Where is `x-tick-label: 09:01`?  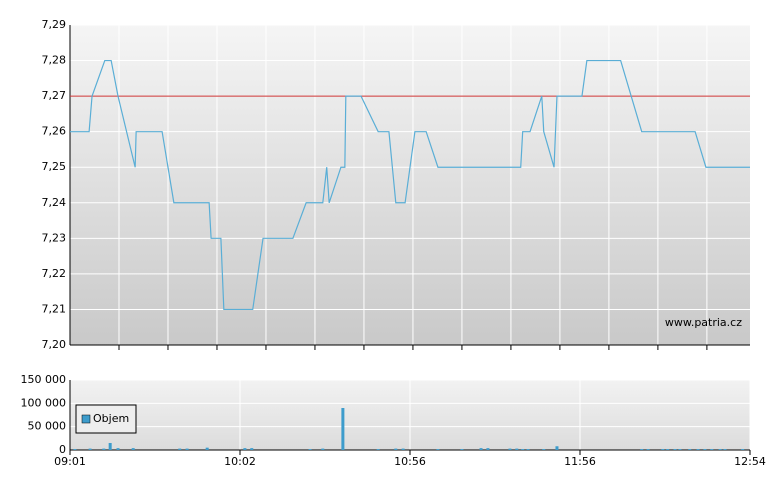 x-tick-label: 09:01 is located at coordinates (70, 461).